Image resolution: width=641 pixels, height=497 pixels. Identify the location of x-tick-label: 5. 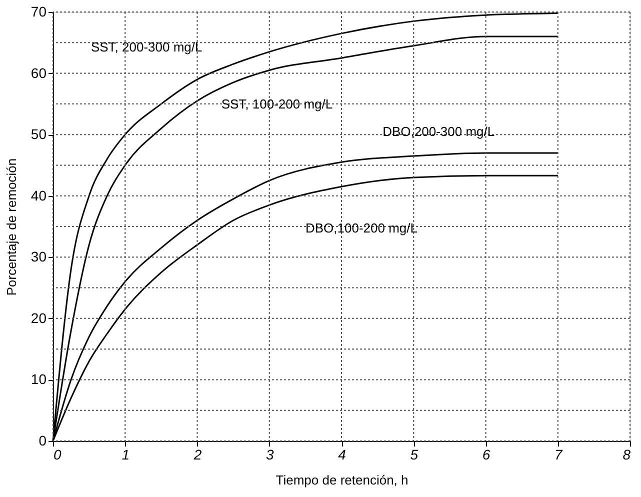
(414, 454).